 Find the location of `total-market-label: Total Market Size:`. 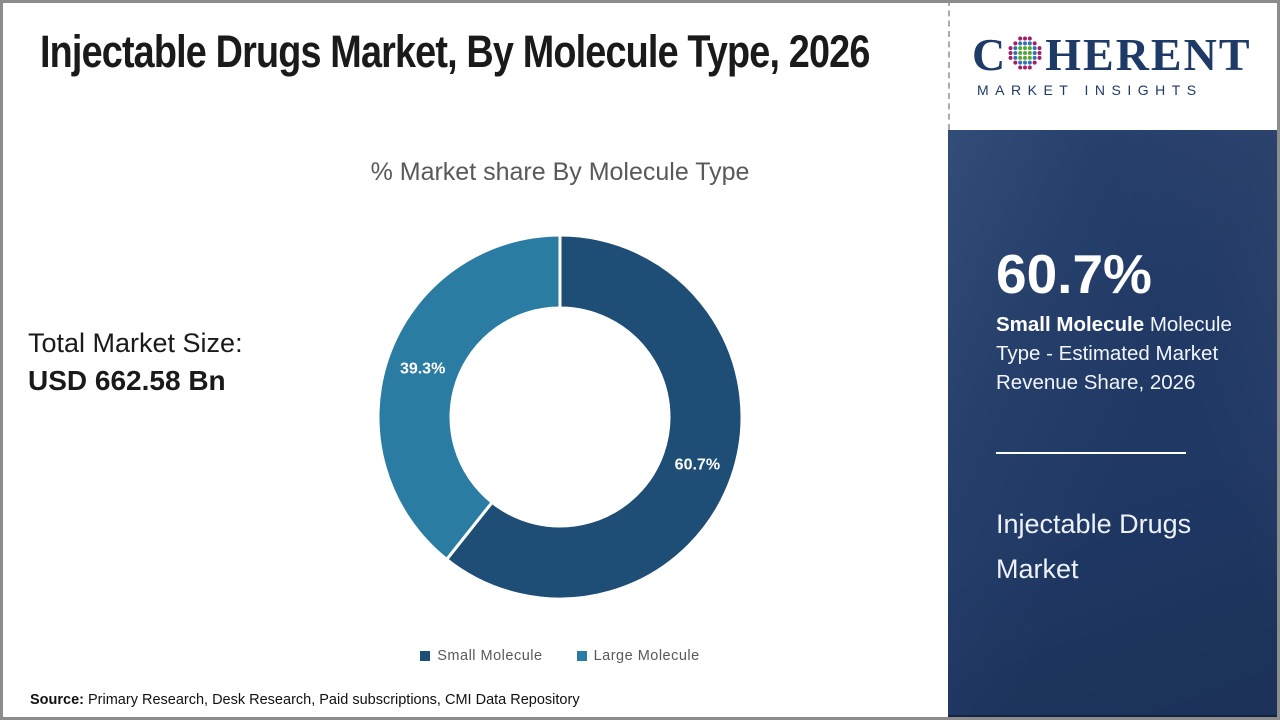

total-market-label: Total Market Size: is located at coordinates (135, 343).